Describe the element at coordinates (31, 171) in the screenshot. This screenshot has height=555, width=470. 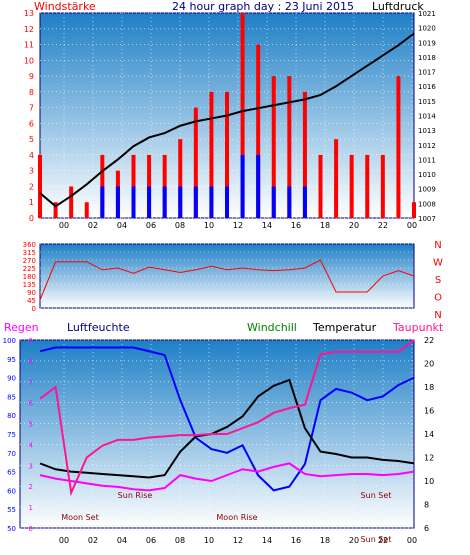
I see `wind-tick-label: 3` at that location.